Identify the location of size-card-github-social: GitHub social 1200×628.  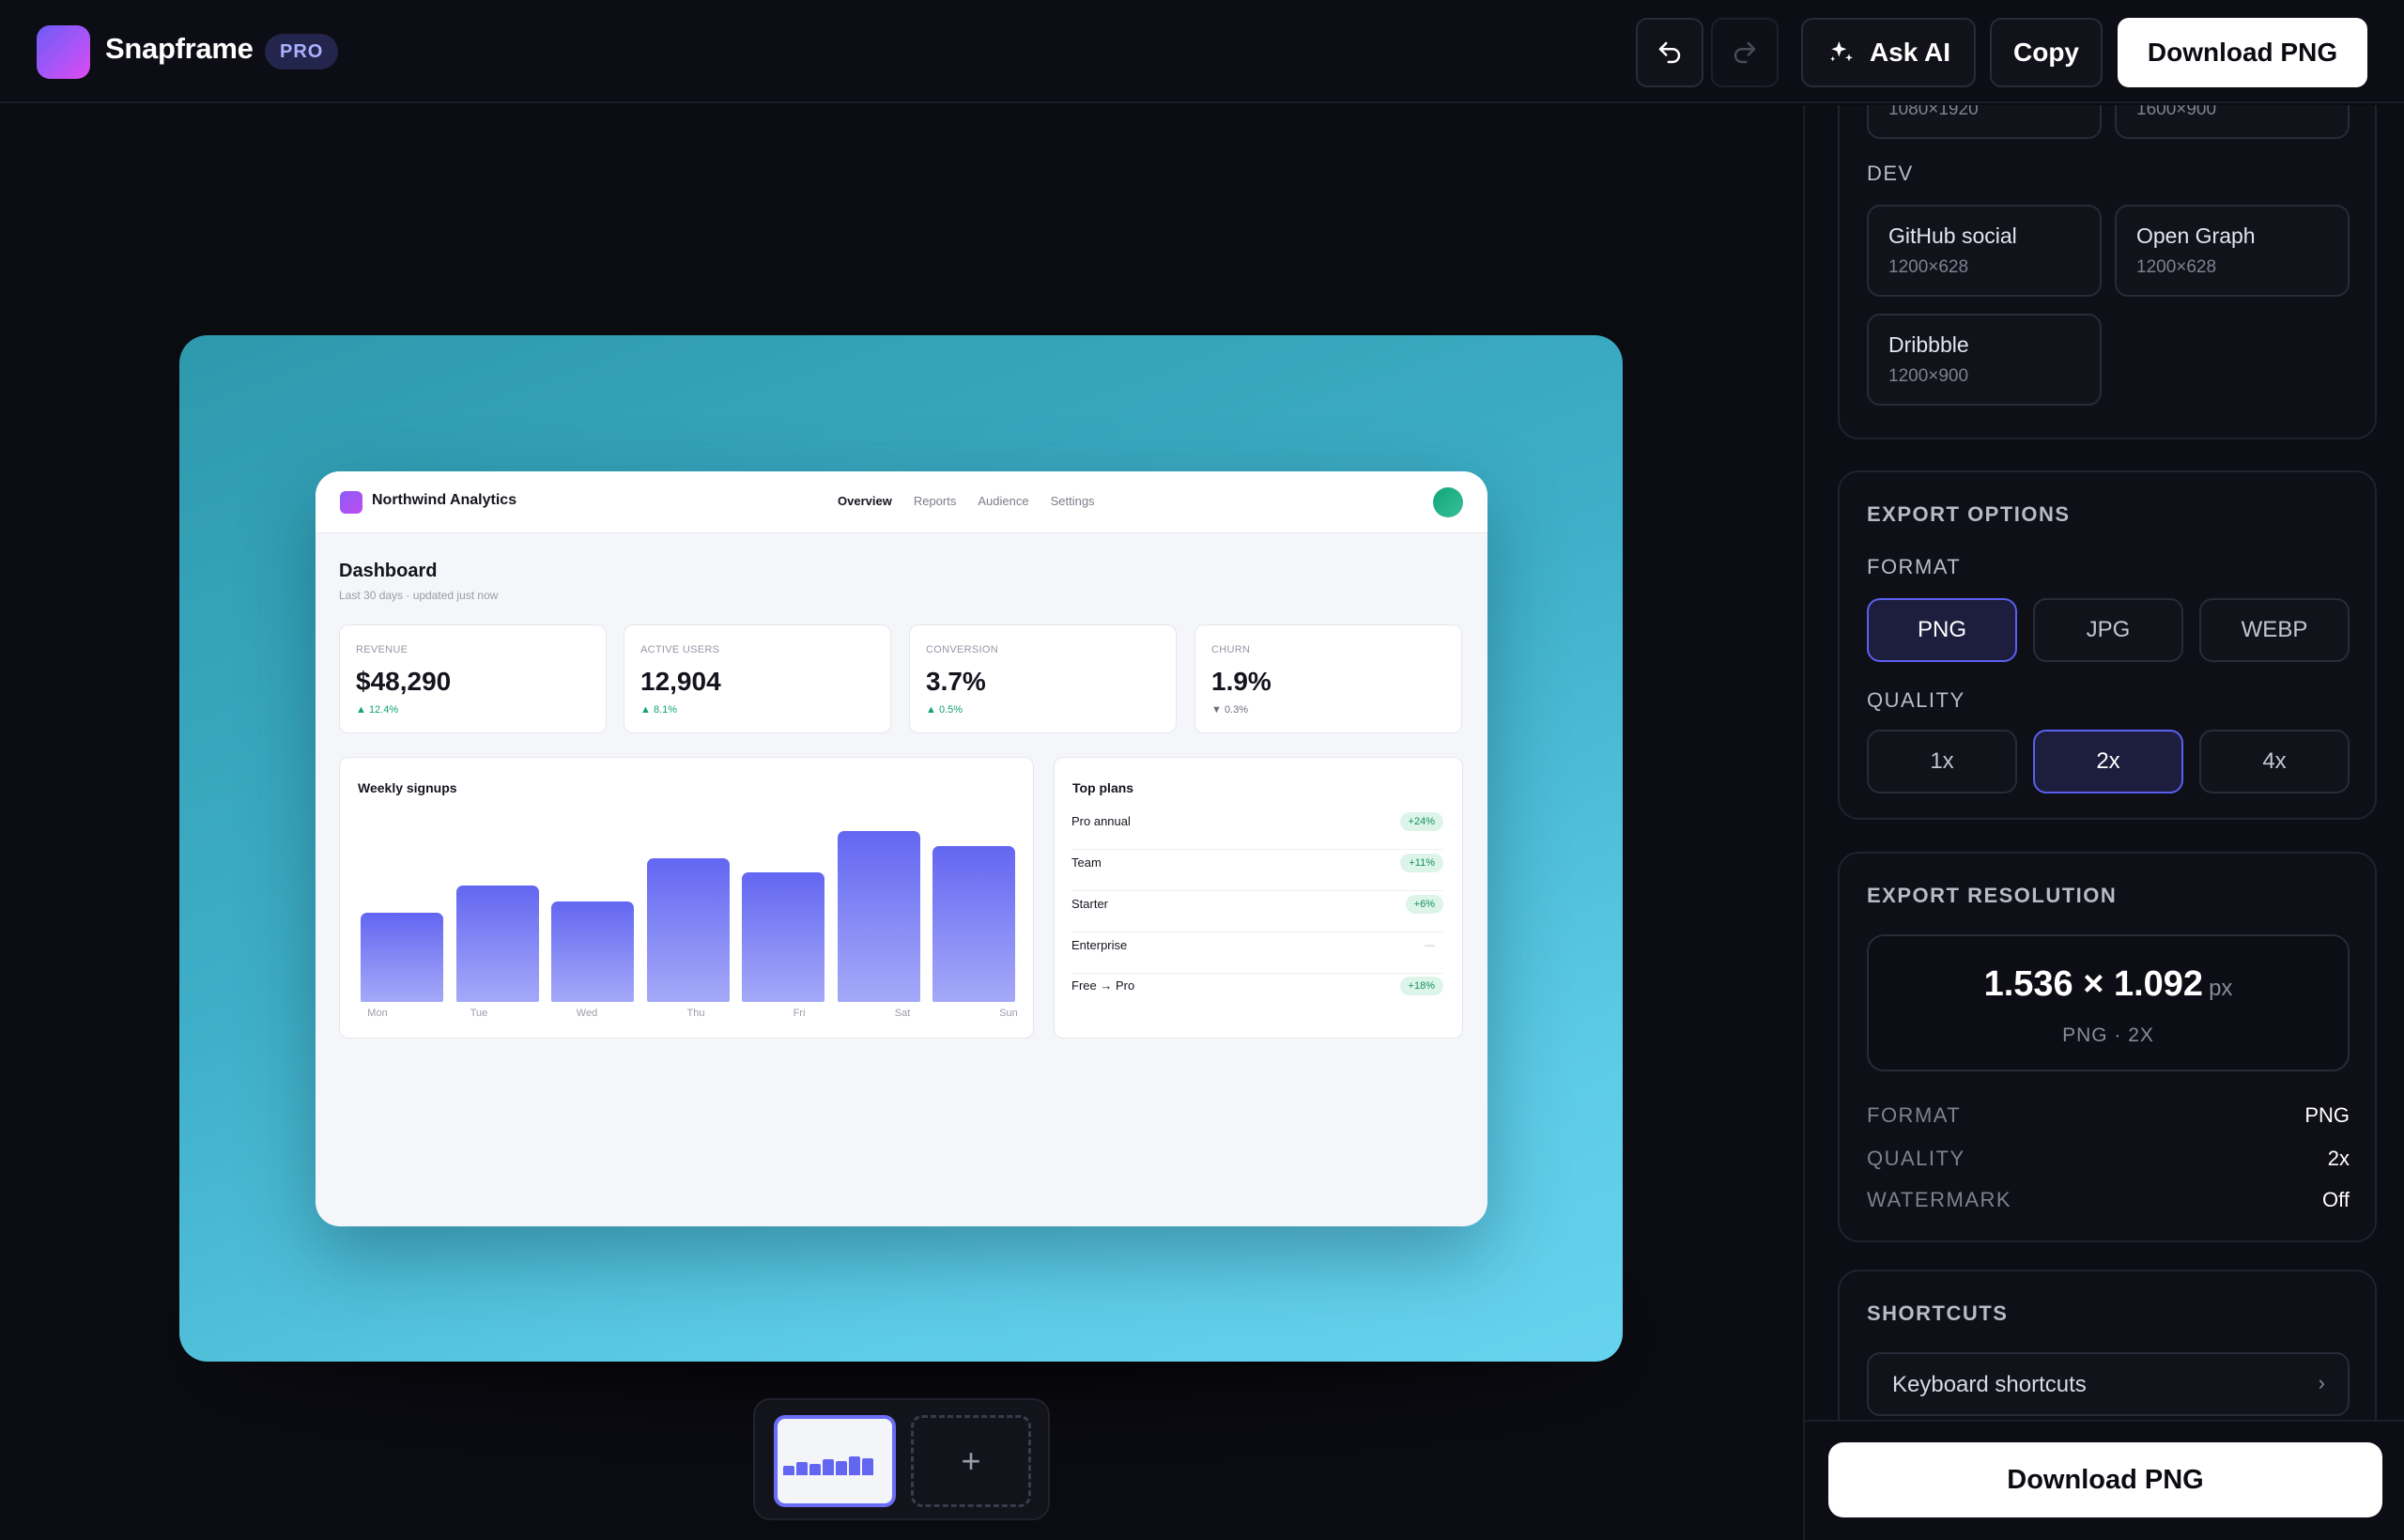
(1984, 251).